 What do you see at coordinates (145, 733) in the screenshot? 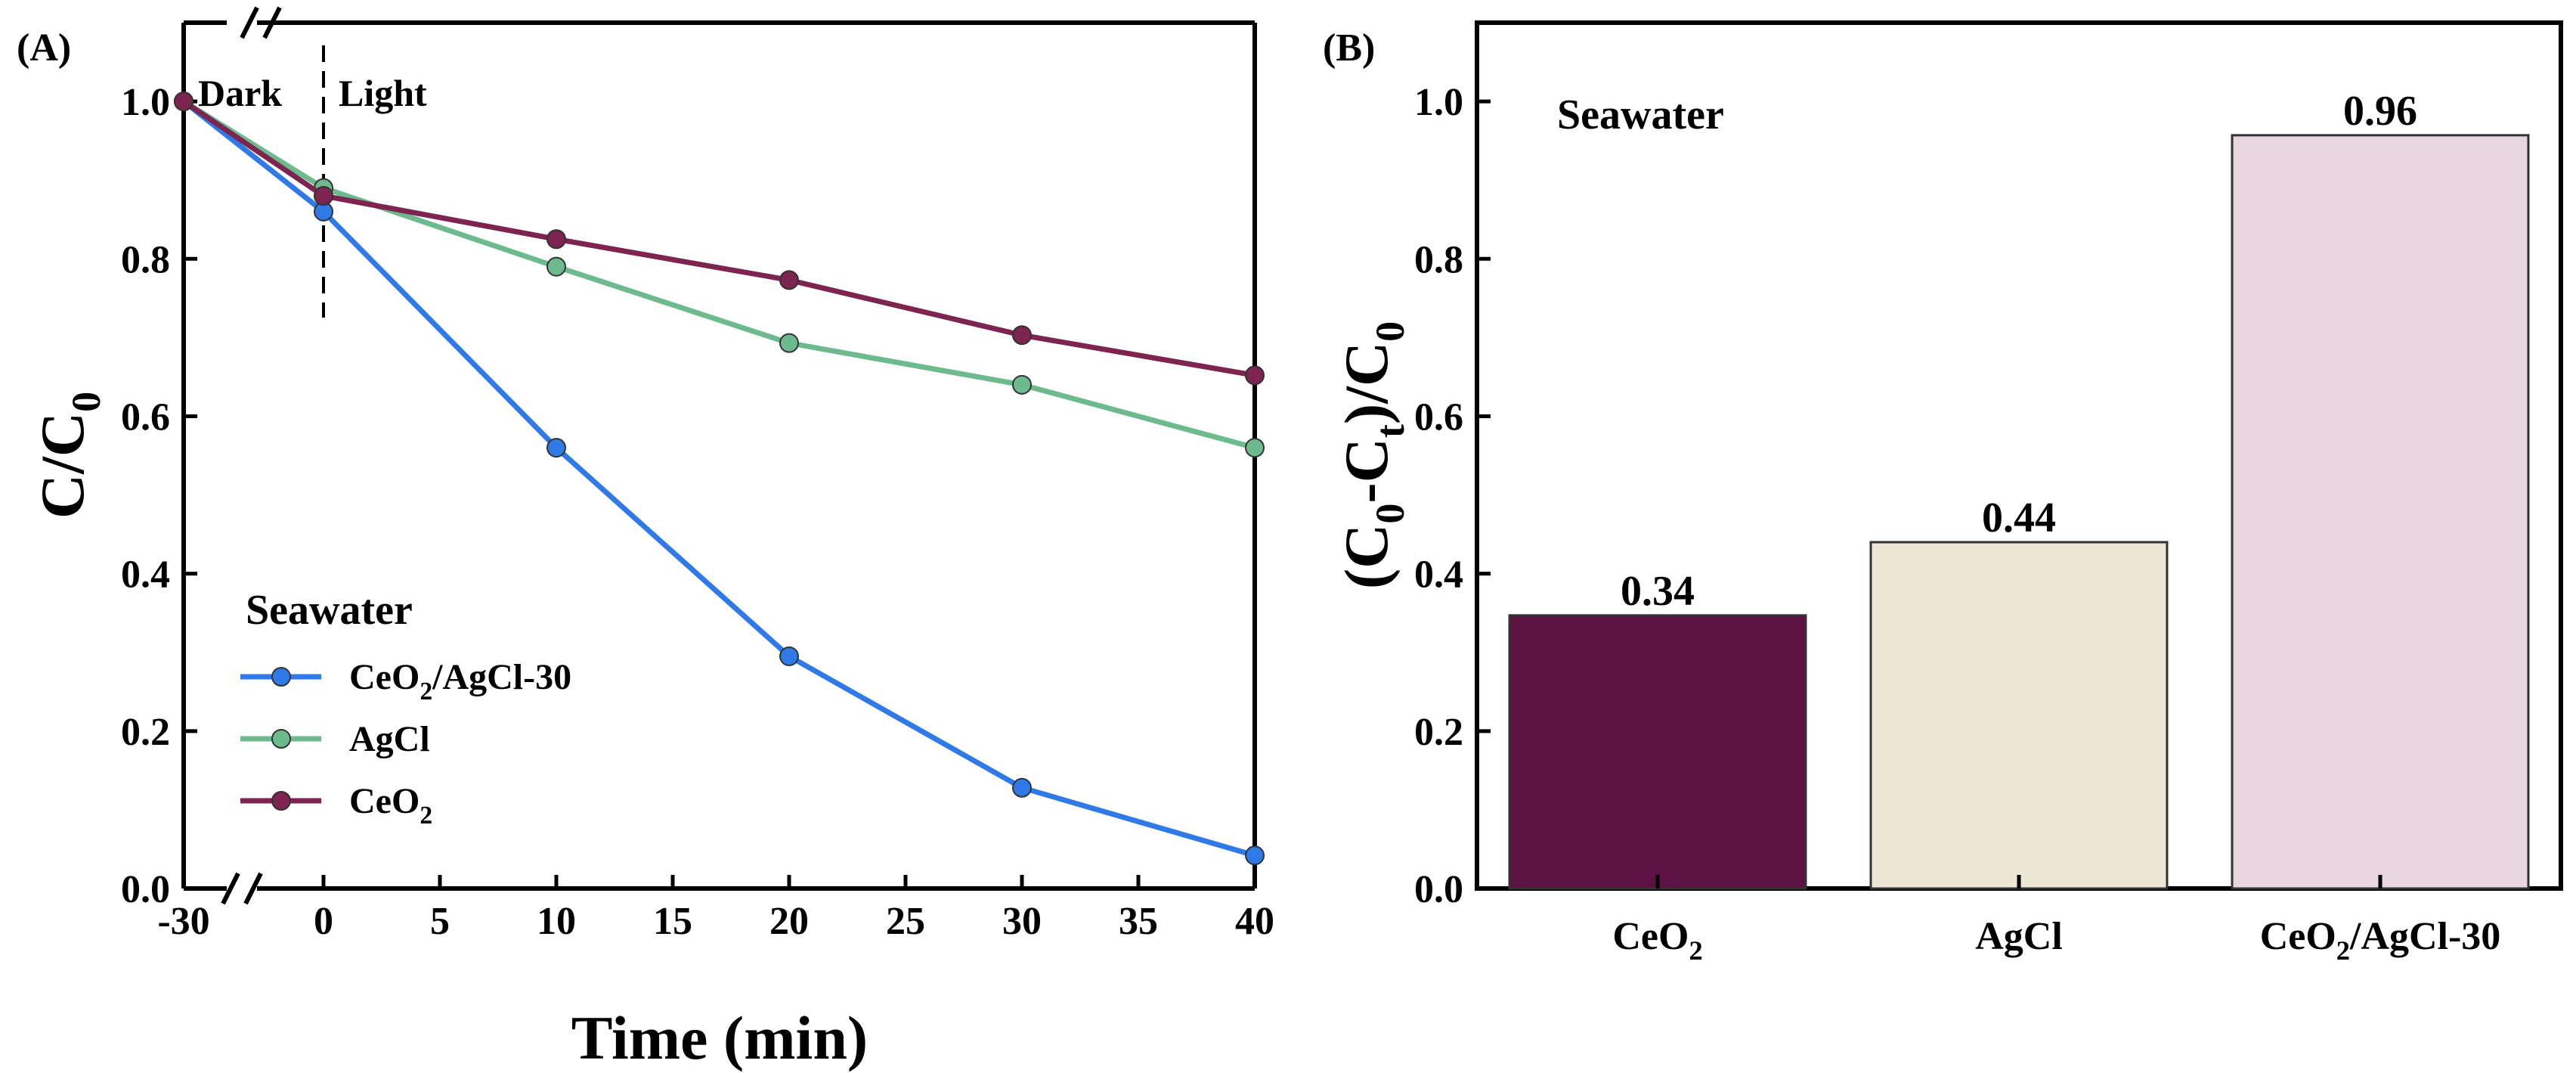
I see `panel-a-y-tick-label: 0.2` at bounding box center [145, 733].